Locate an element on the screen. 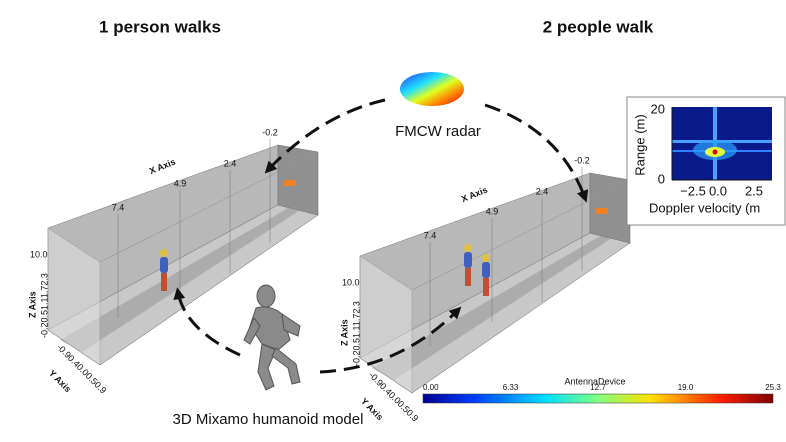  colorbar-ticks: 0.00 6.33 12.7 19.0 25.3 is located at coordinates (602, 387).